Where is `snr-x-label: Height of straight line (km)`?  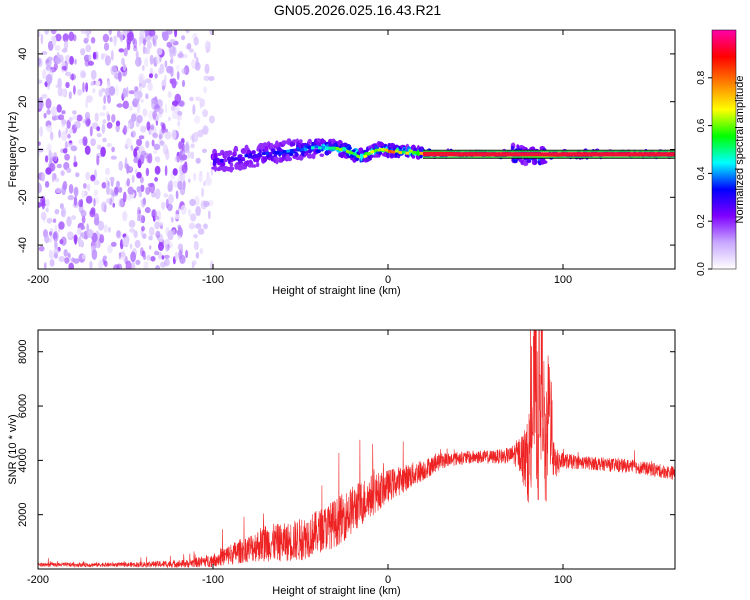
snr-x-label: Height of straight line (km) is located at coordinates (336, 591).